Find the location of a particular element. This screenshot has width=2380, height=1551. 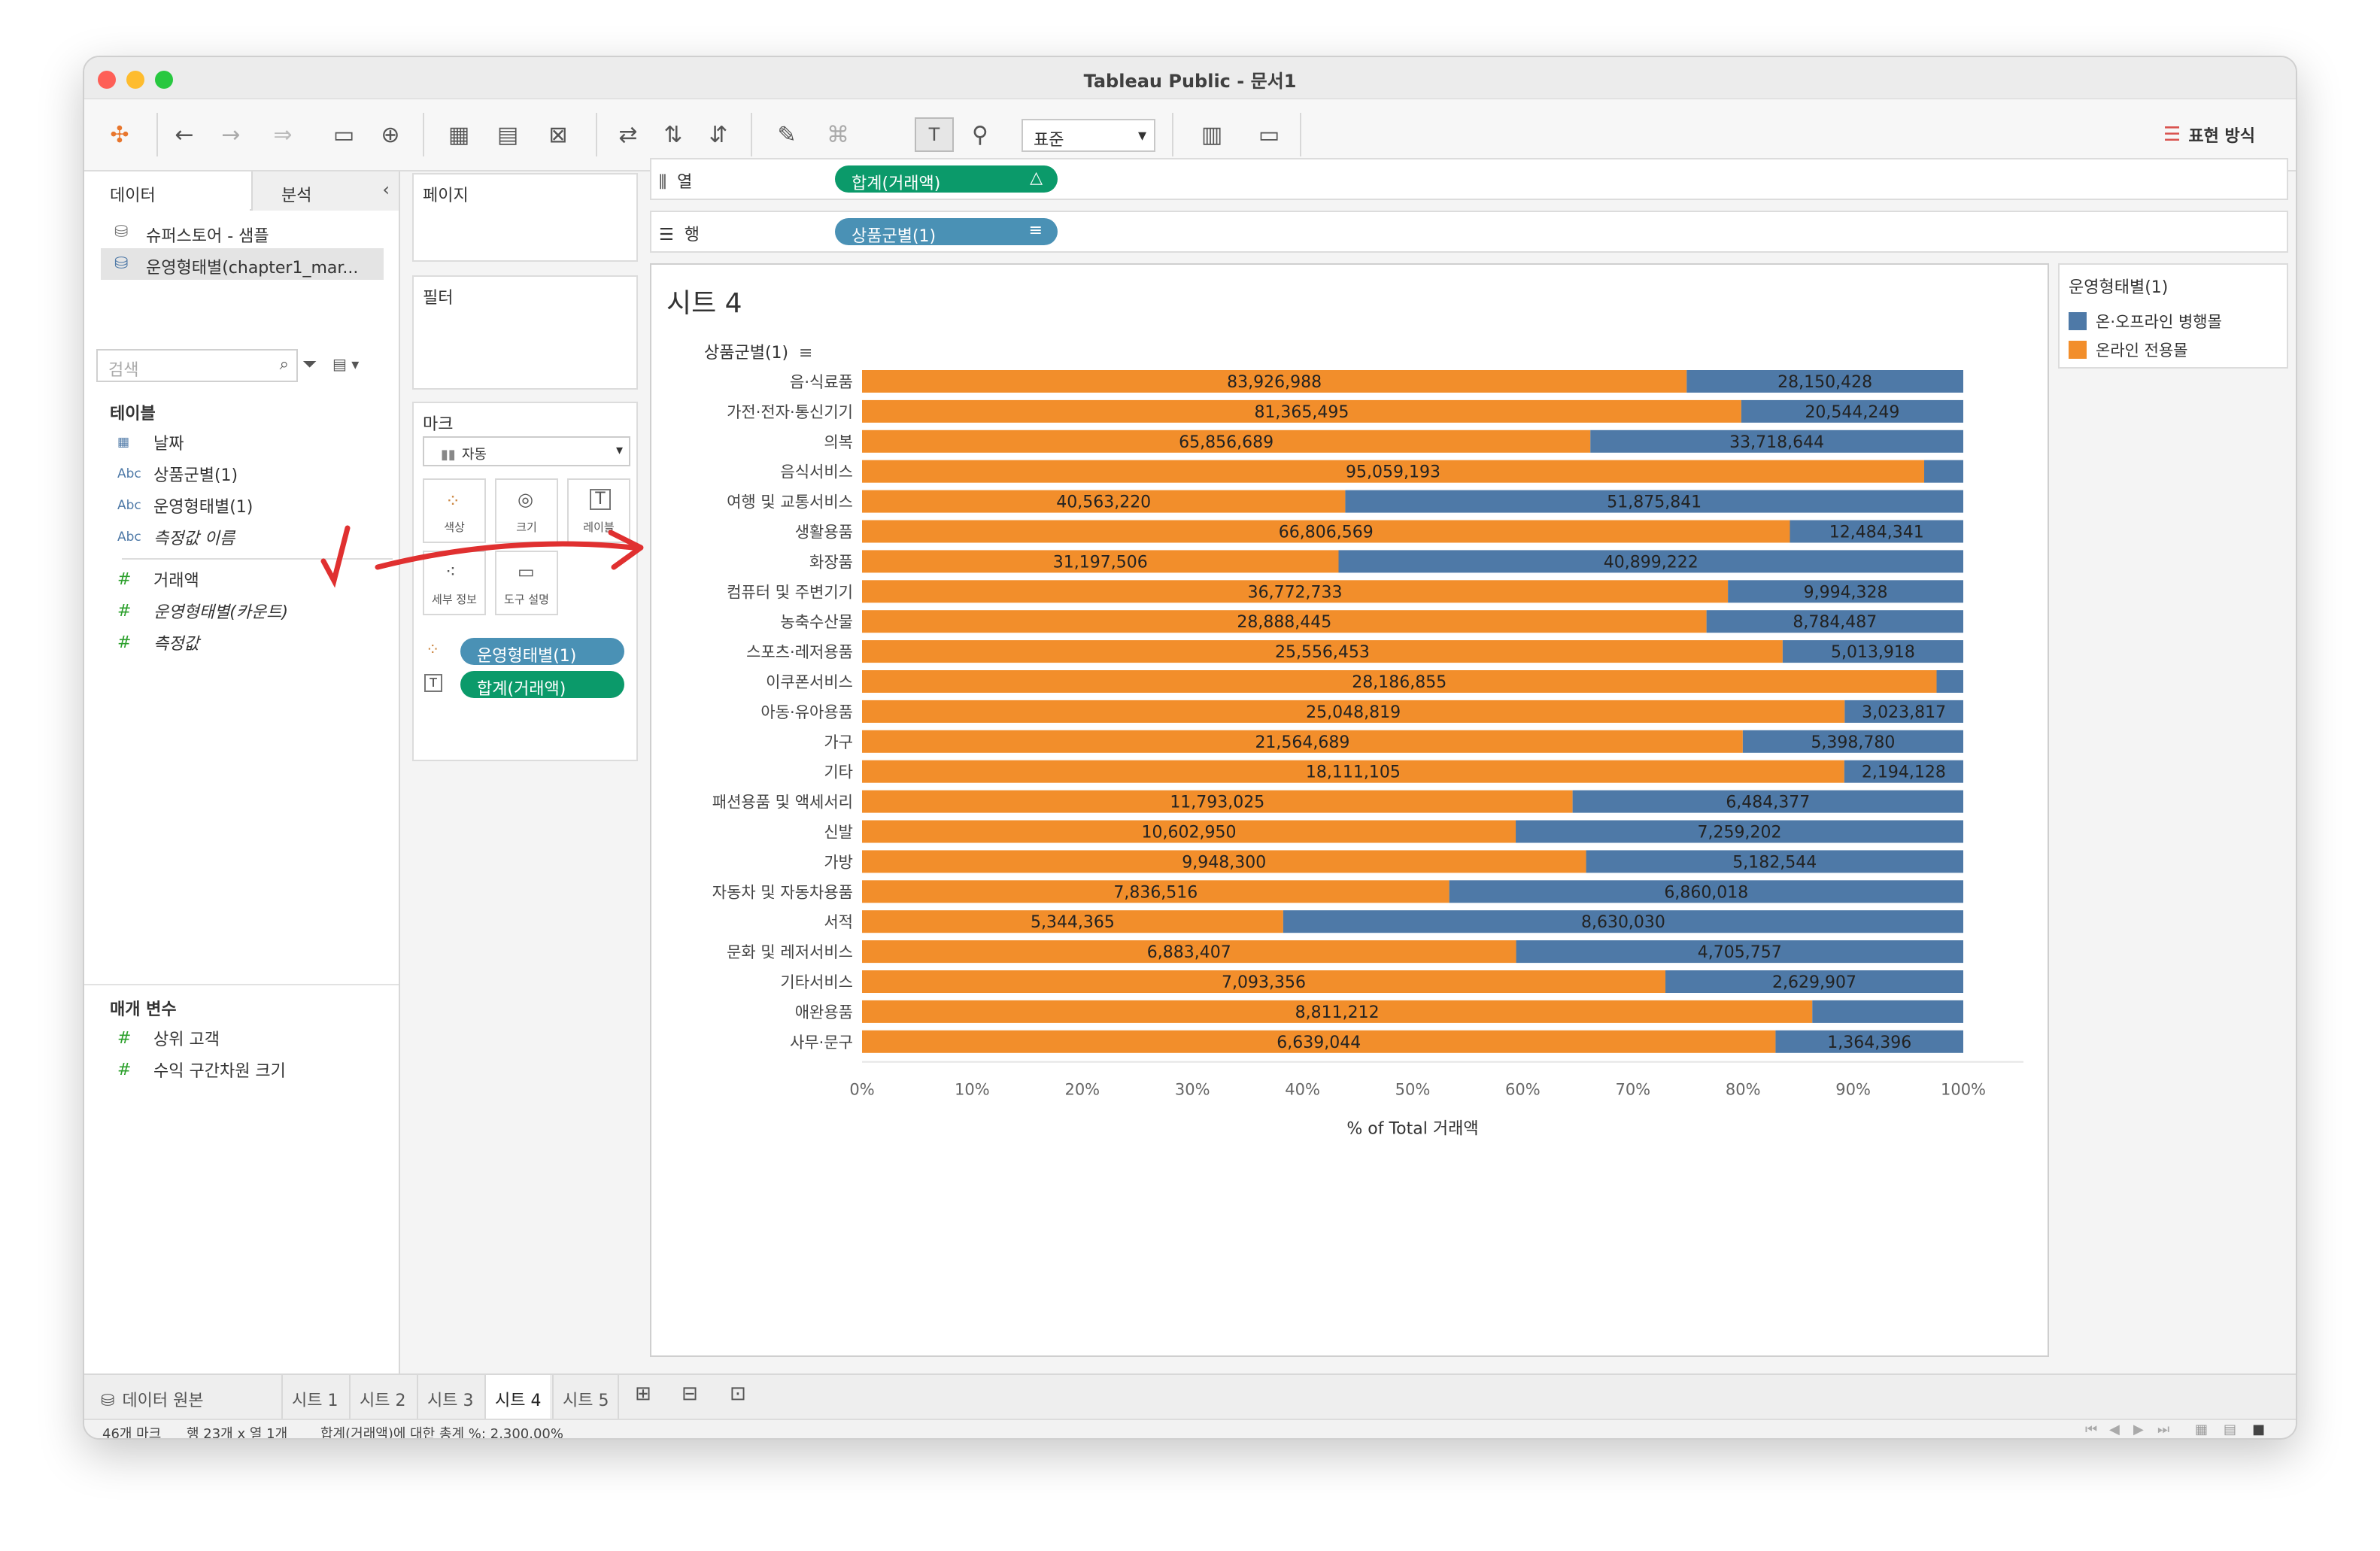

sort-ascending-icon: ⇅ is located at coordinates (673, 135).